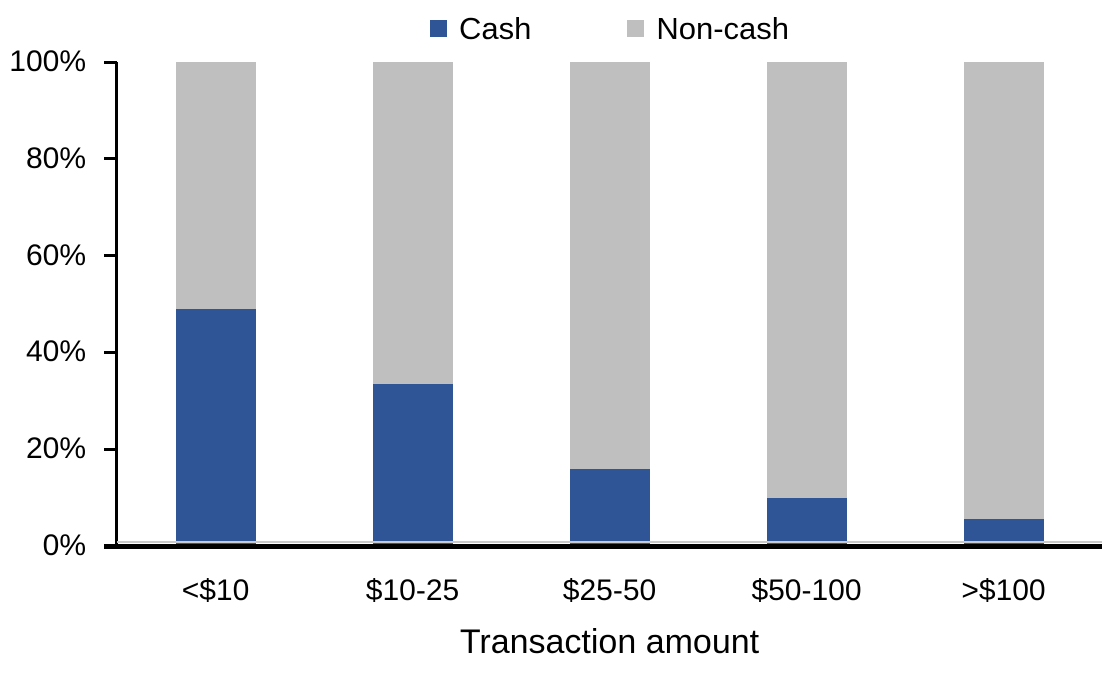 This screenshot has width=1102, height=673. Describe the element at coordinates (215, 185) in the screenshot. I see `bar-segment-noncash-<$10` at that location.